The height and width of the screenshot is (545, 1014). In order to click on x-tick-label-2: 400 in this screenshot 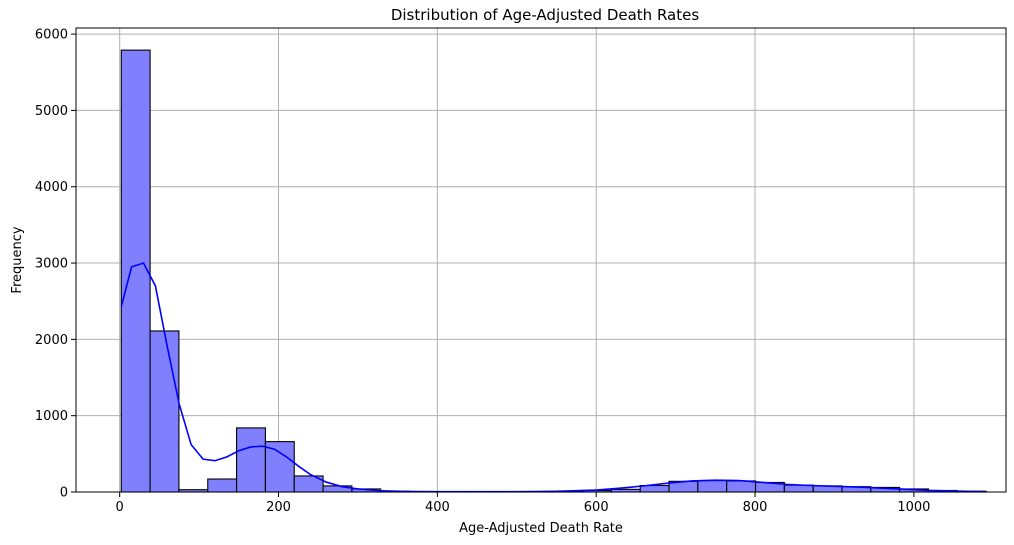, I will do `click(437, 507)`.